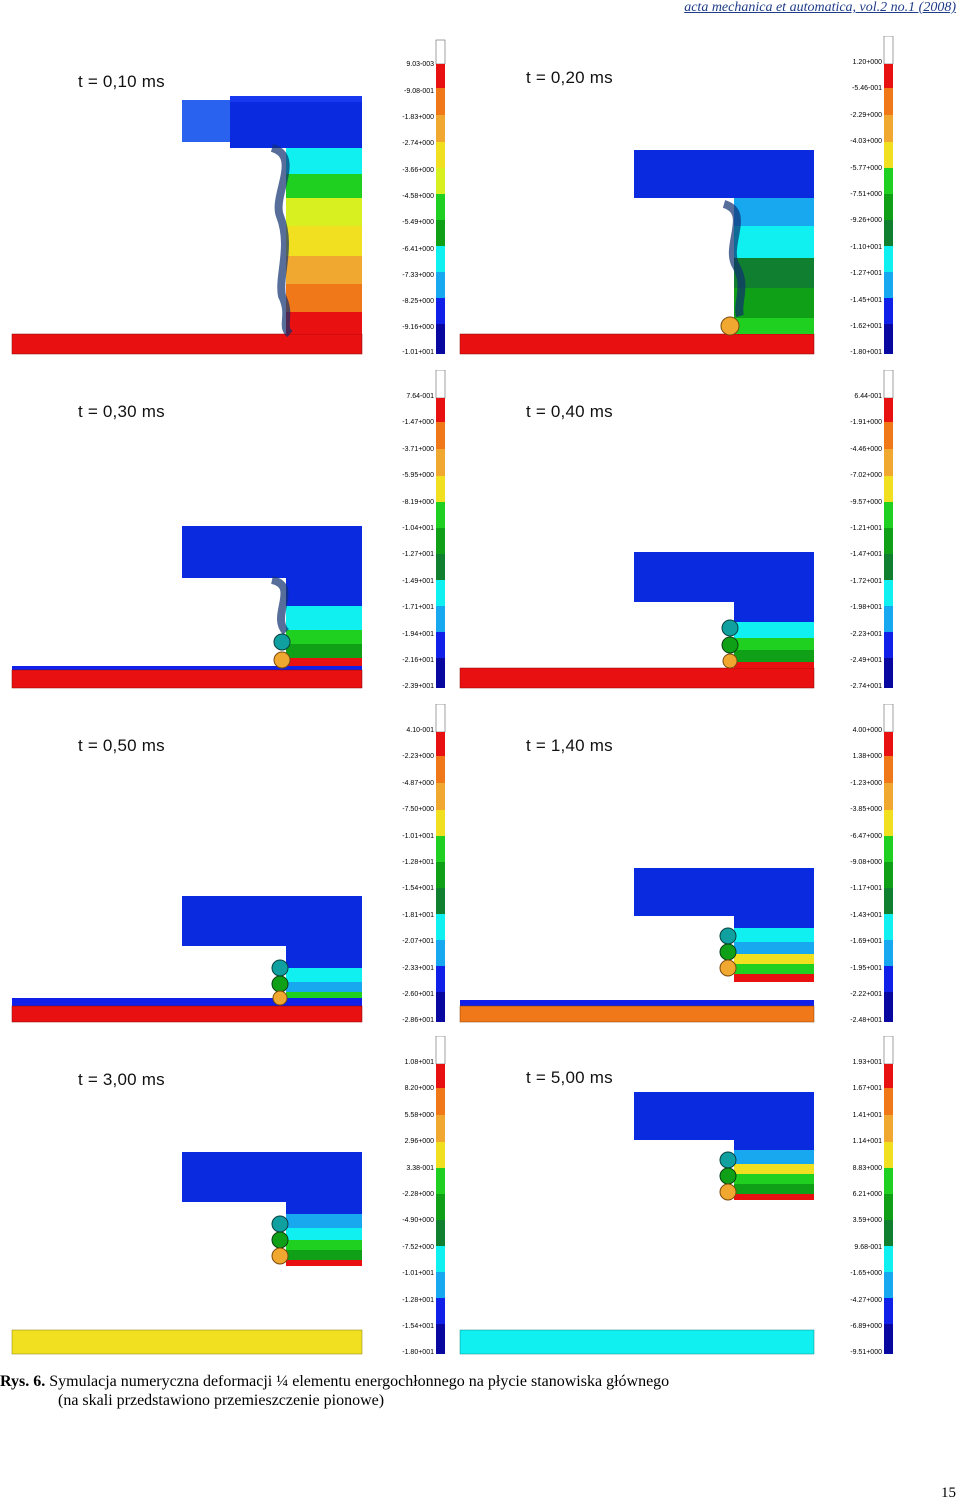 The height and width of the screenshot is (1502, 960). I want to click on scale-label: -2.16+001, so click(418, 660).